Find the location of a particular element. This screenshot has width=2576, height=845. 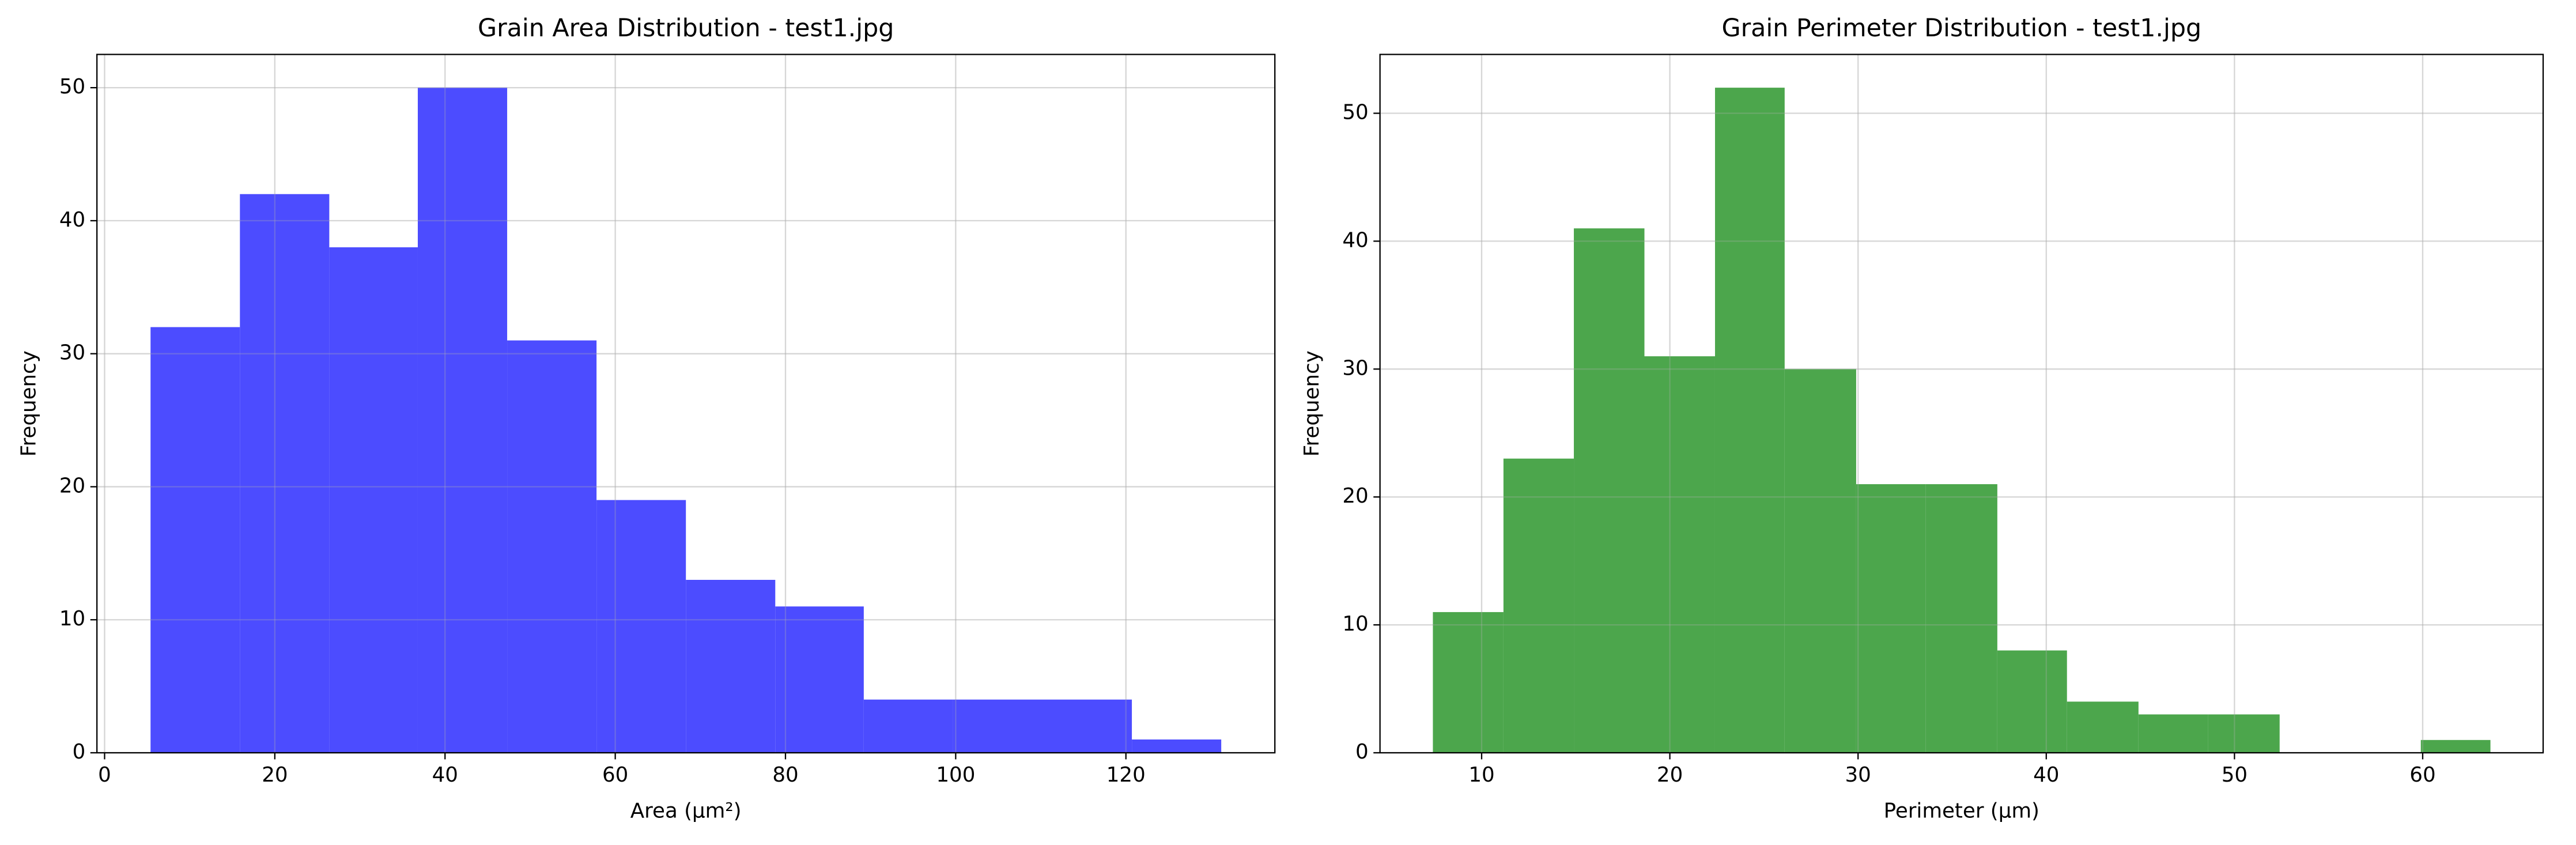

x-tick-label: 30 is located at coordinates (1858, 775).